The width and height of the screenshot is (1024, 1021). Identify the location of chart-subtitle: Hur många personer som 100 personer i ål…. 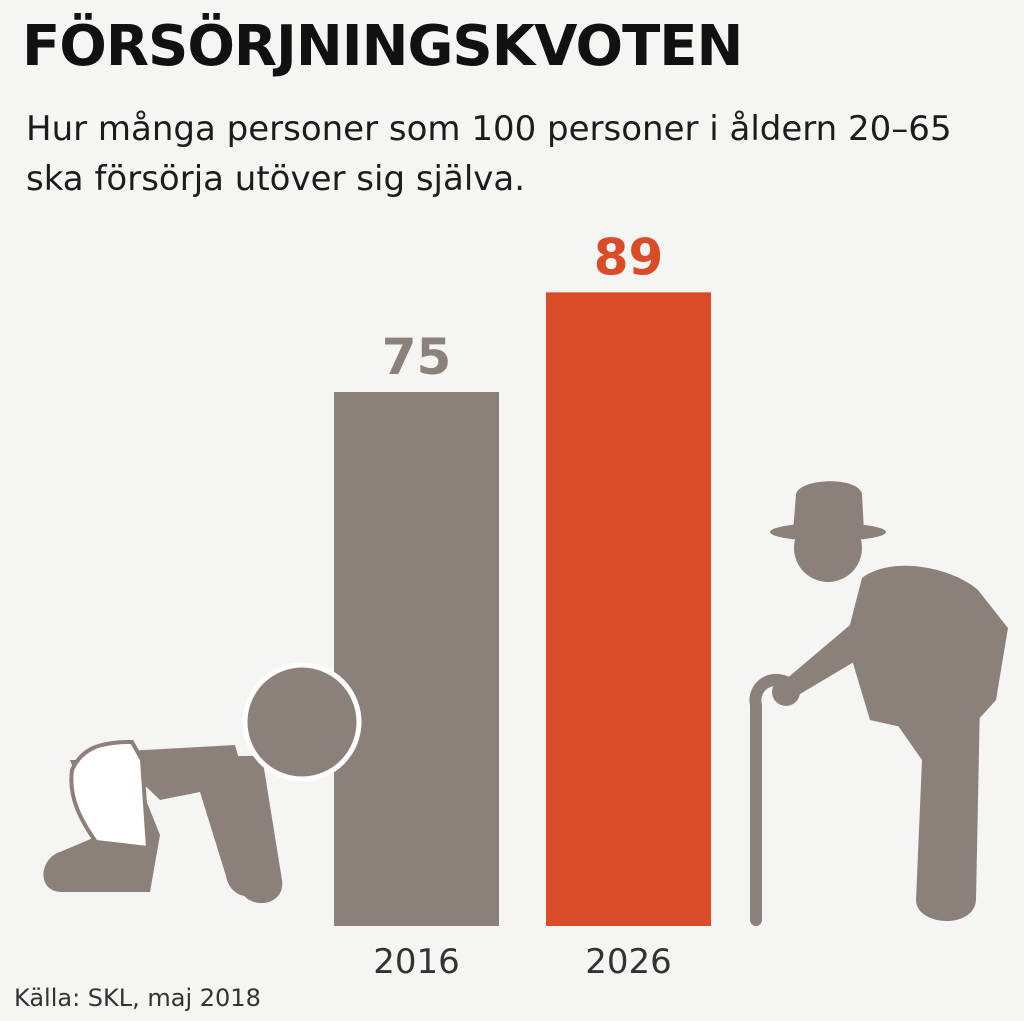
(489, 154).